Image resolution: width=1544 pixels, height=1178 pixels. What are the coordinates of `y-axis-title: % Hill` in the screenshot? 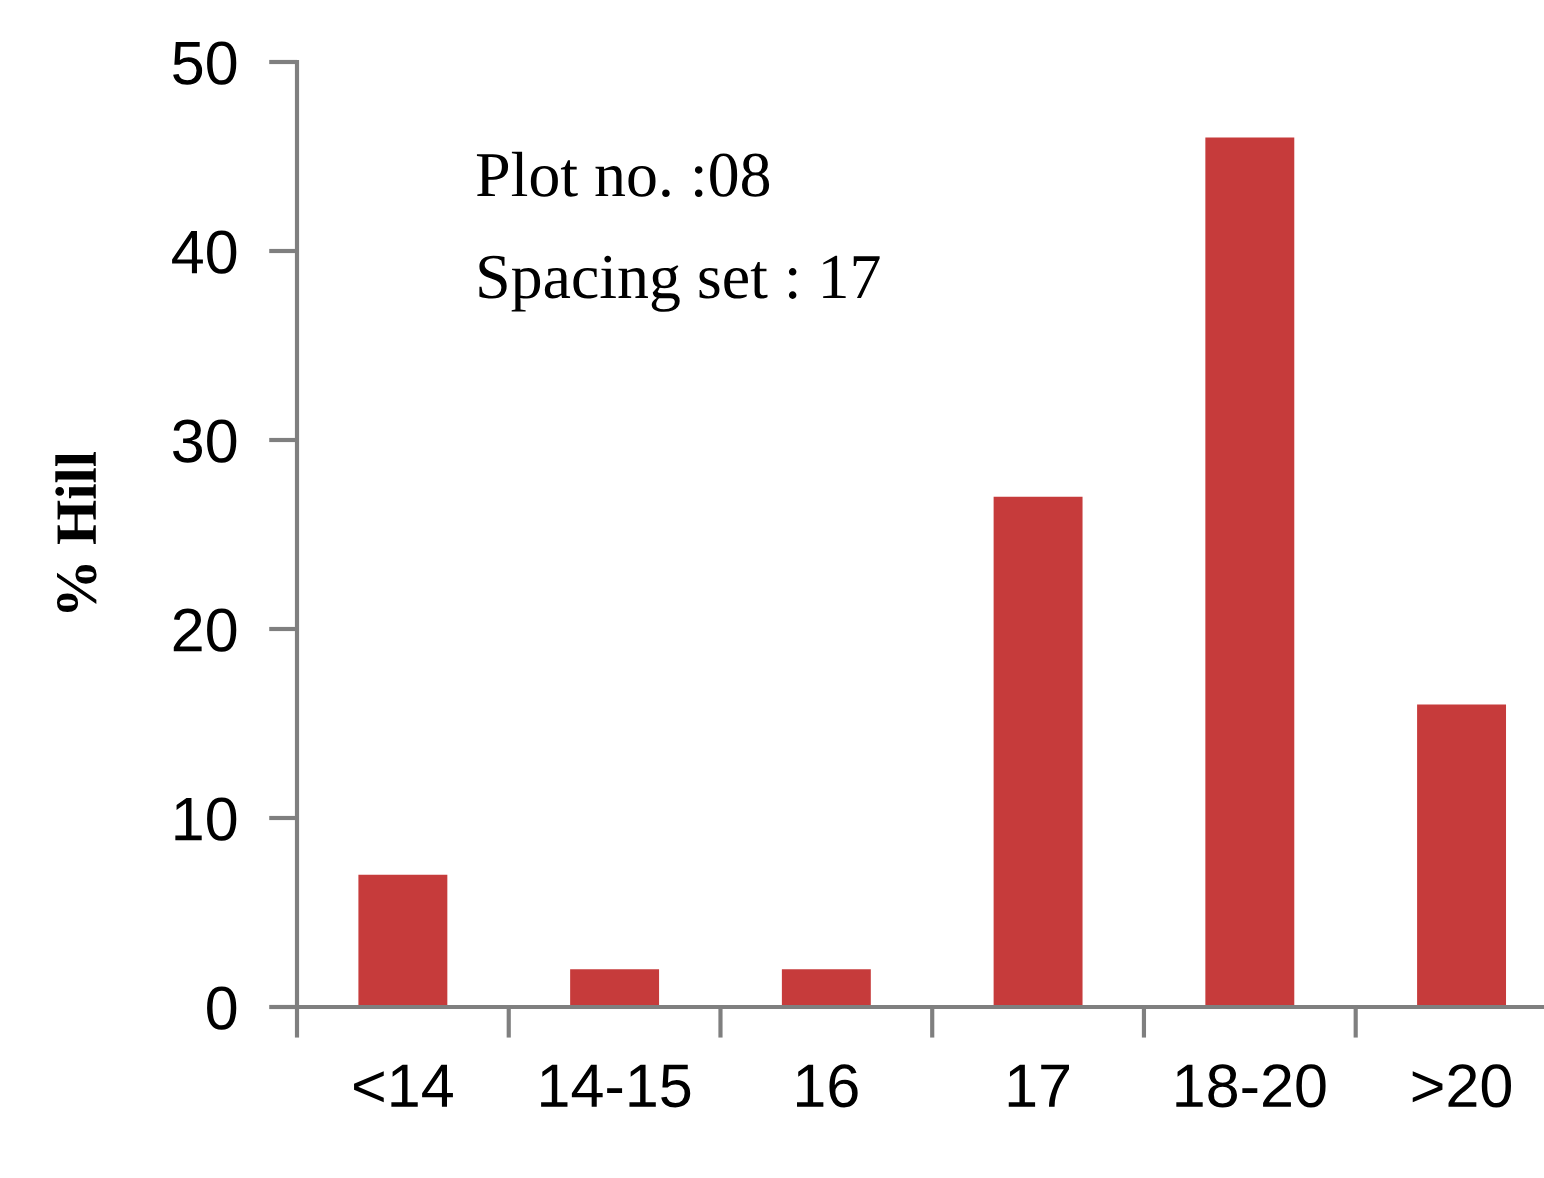 It's located at (76, 532).